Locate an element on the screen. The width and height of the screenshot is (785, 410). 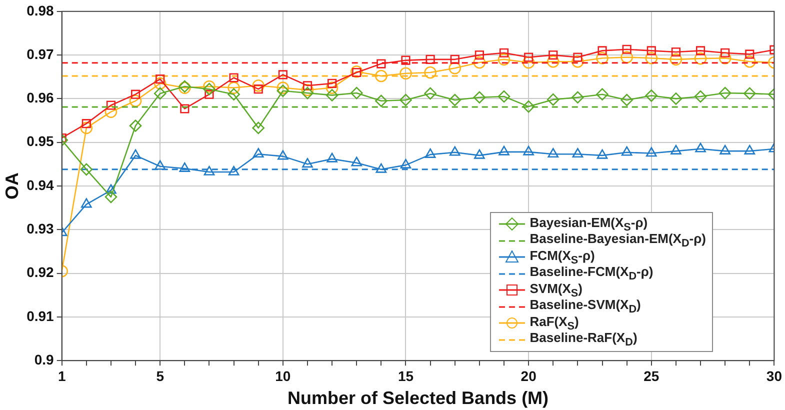
legend-label: Baseline-RaF(X$_{D}$) is located at coordinates (584, 340).